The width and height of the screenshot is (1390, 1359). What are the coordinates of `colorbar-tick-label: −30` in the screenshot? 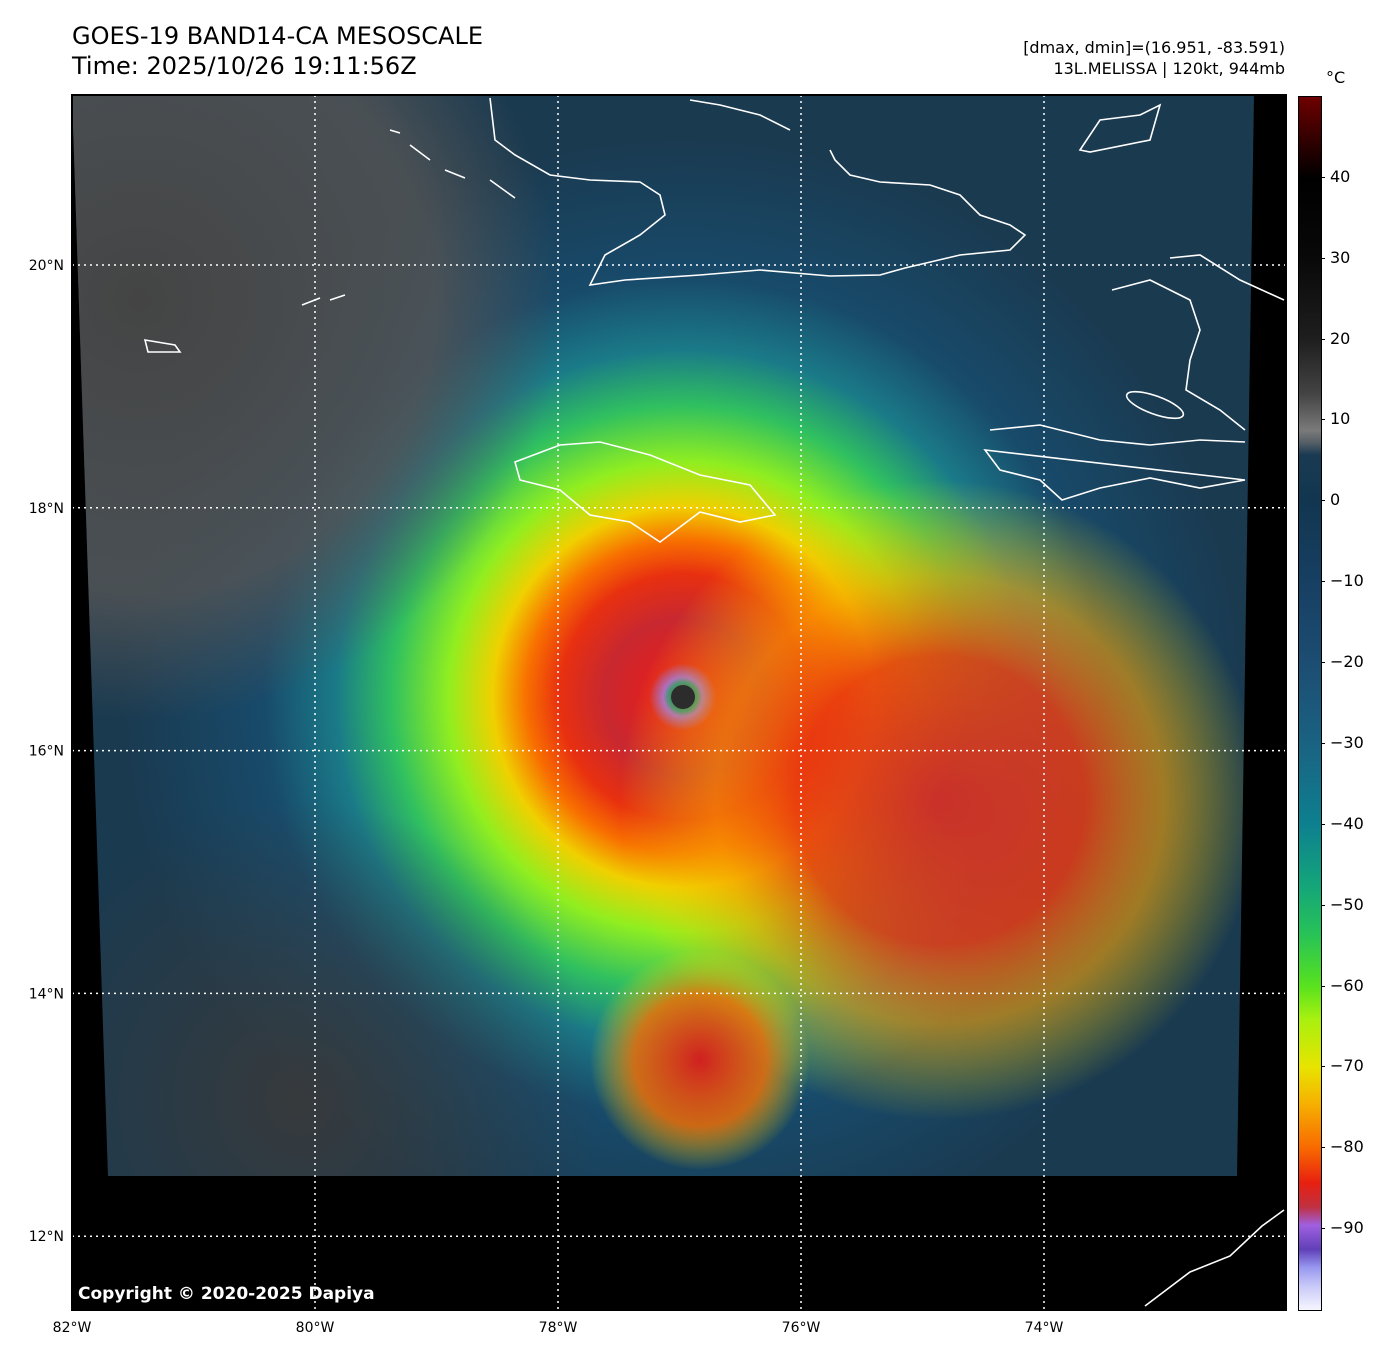 It's located at (1347, 742).